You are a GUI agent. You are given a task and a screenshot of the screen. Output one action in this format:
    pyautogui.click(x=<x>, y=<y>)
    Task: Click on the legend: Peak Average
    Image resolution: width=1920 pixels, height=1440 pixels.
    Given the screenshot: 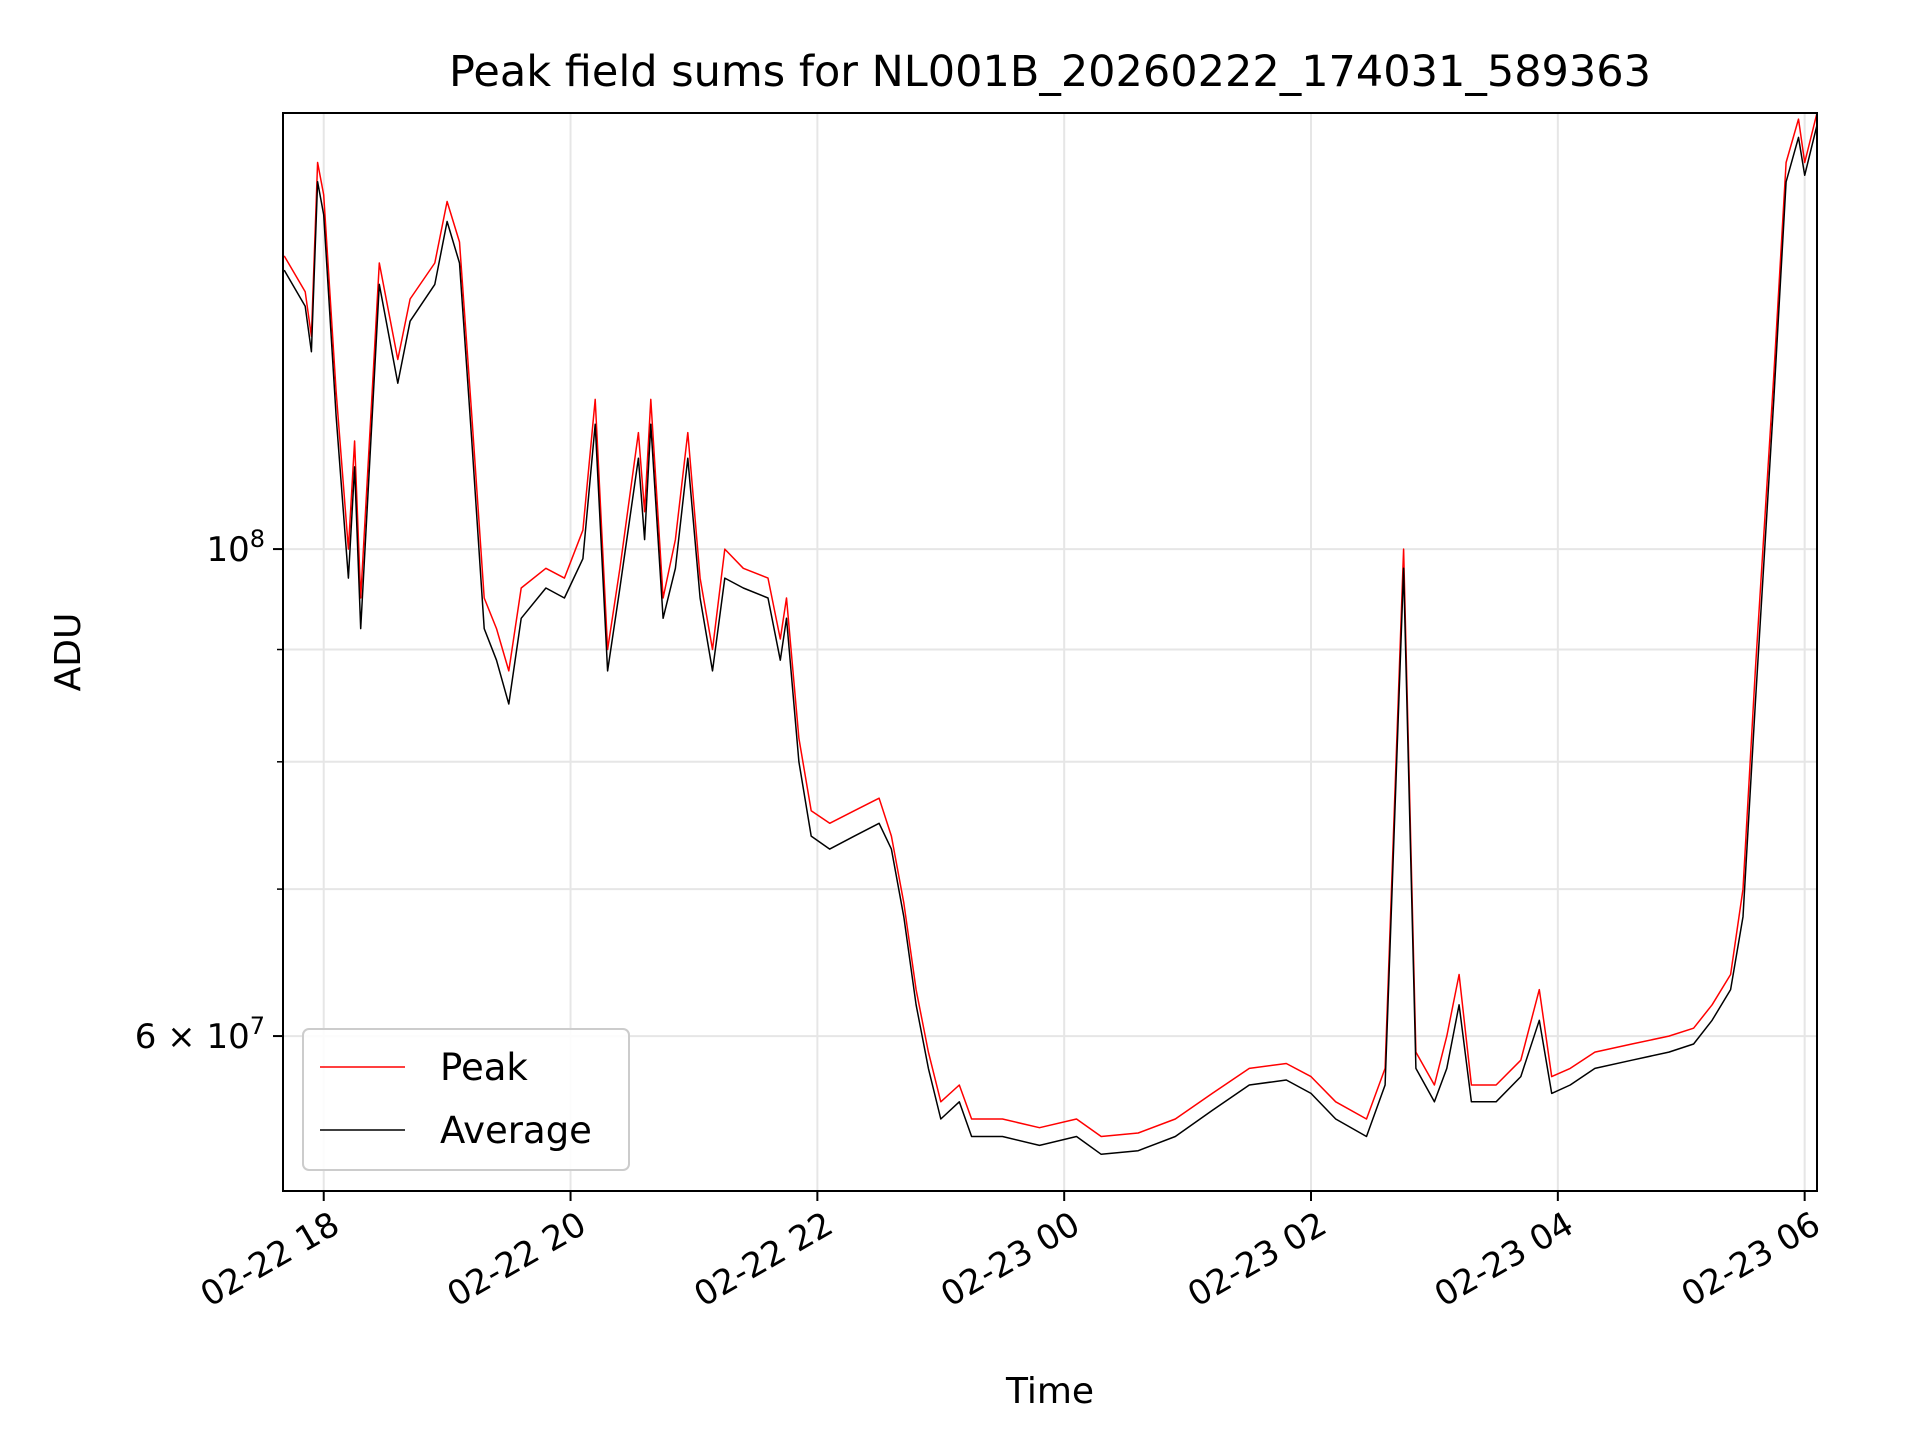 What is the action you would take?
    pyautogui.click(x=466, y=1099)
    